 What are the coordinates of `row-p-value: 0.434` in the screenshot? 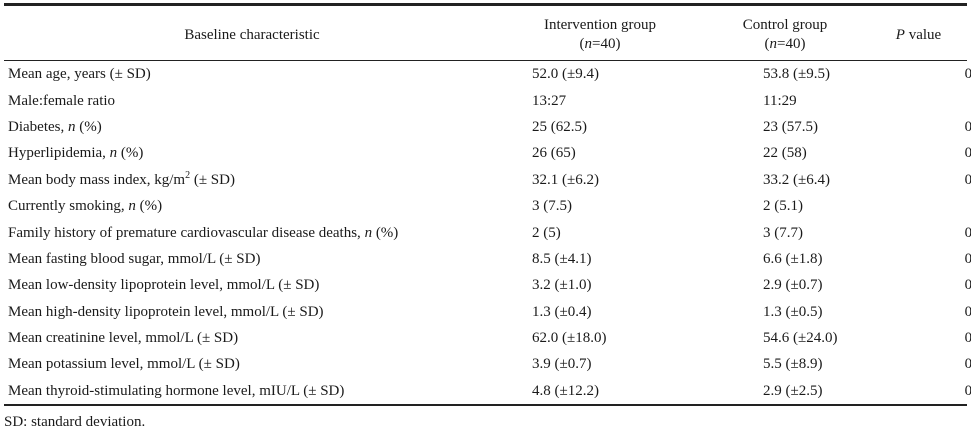 It's located at (967, 153).